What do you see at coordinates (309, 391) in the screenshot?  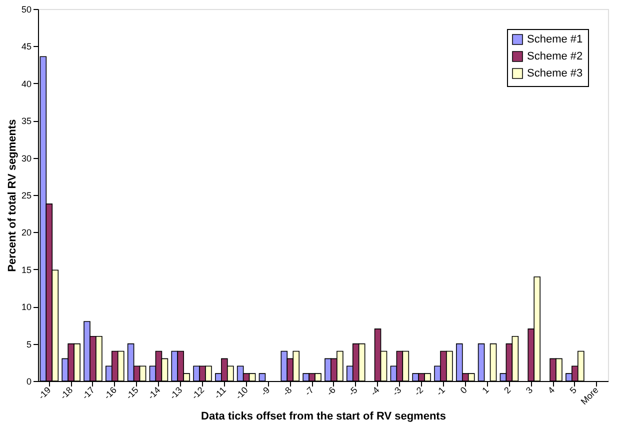 I see `x-tick-label: -7` at bounding box center [309, 391].